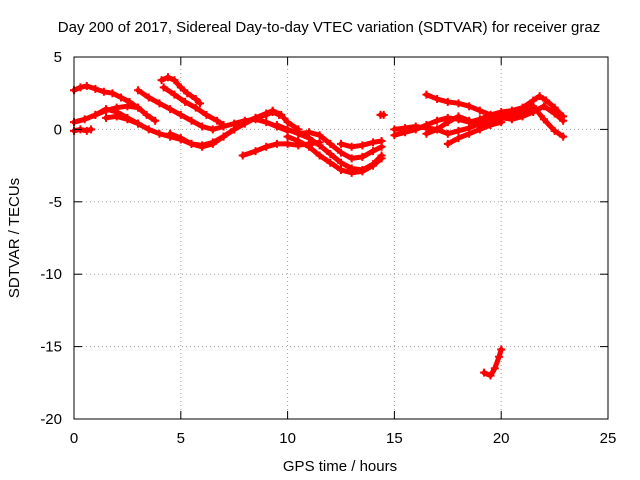 Image resolution: width=640 pixels, height=480 pixels. What do you see at coordinates (51, 347) in the screenshot?
I see `y-tick-label: -15` at bounding box center [51, 347].